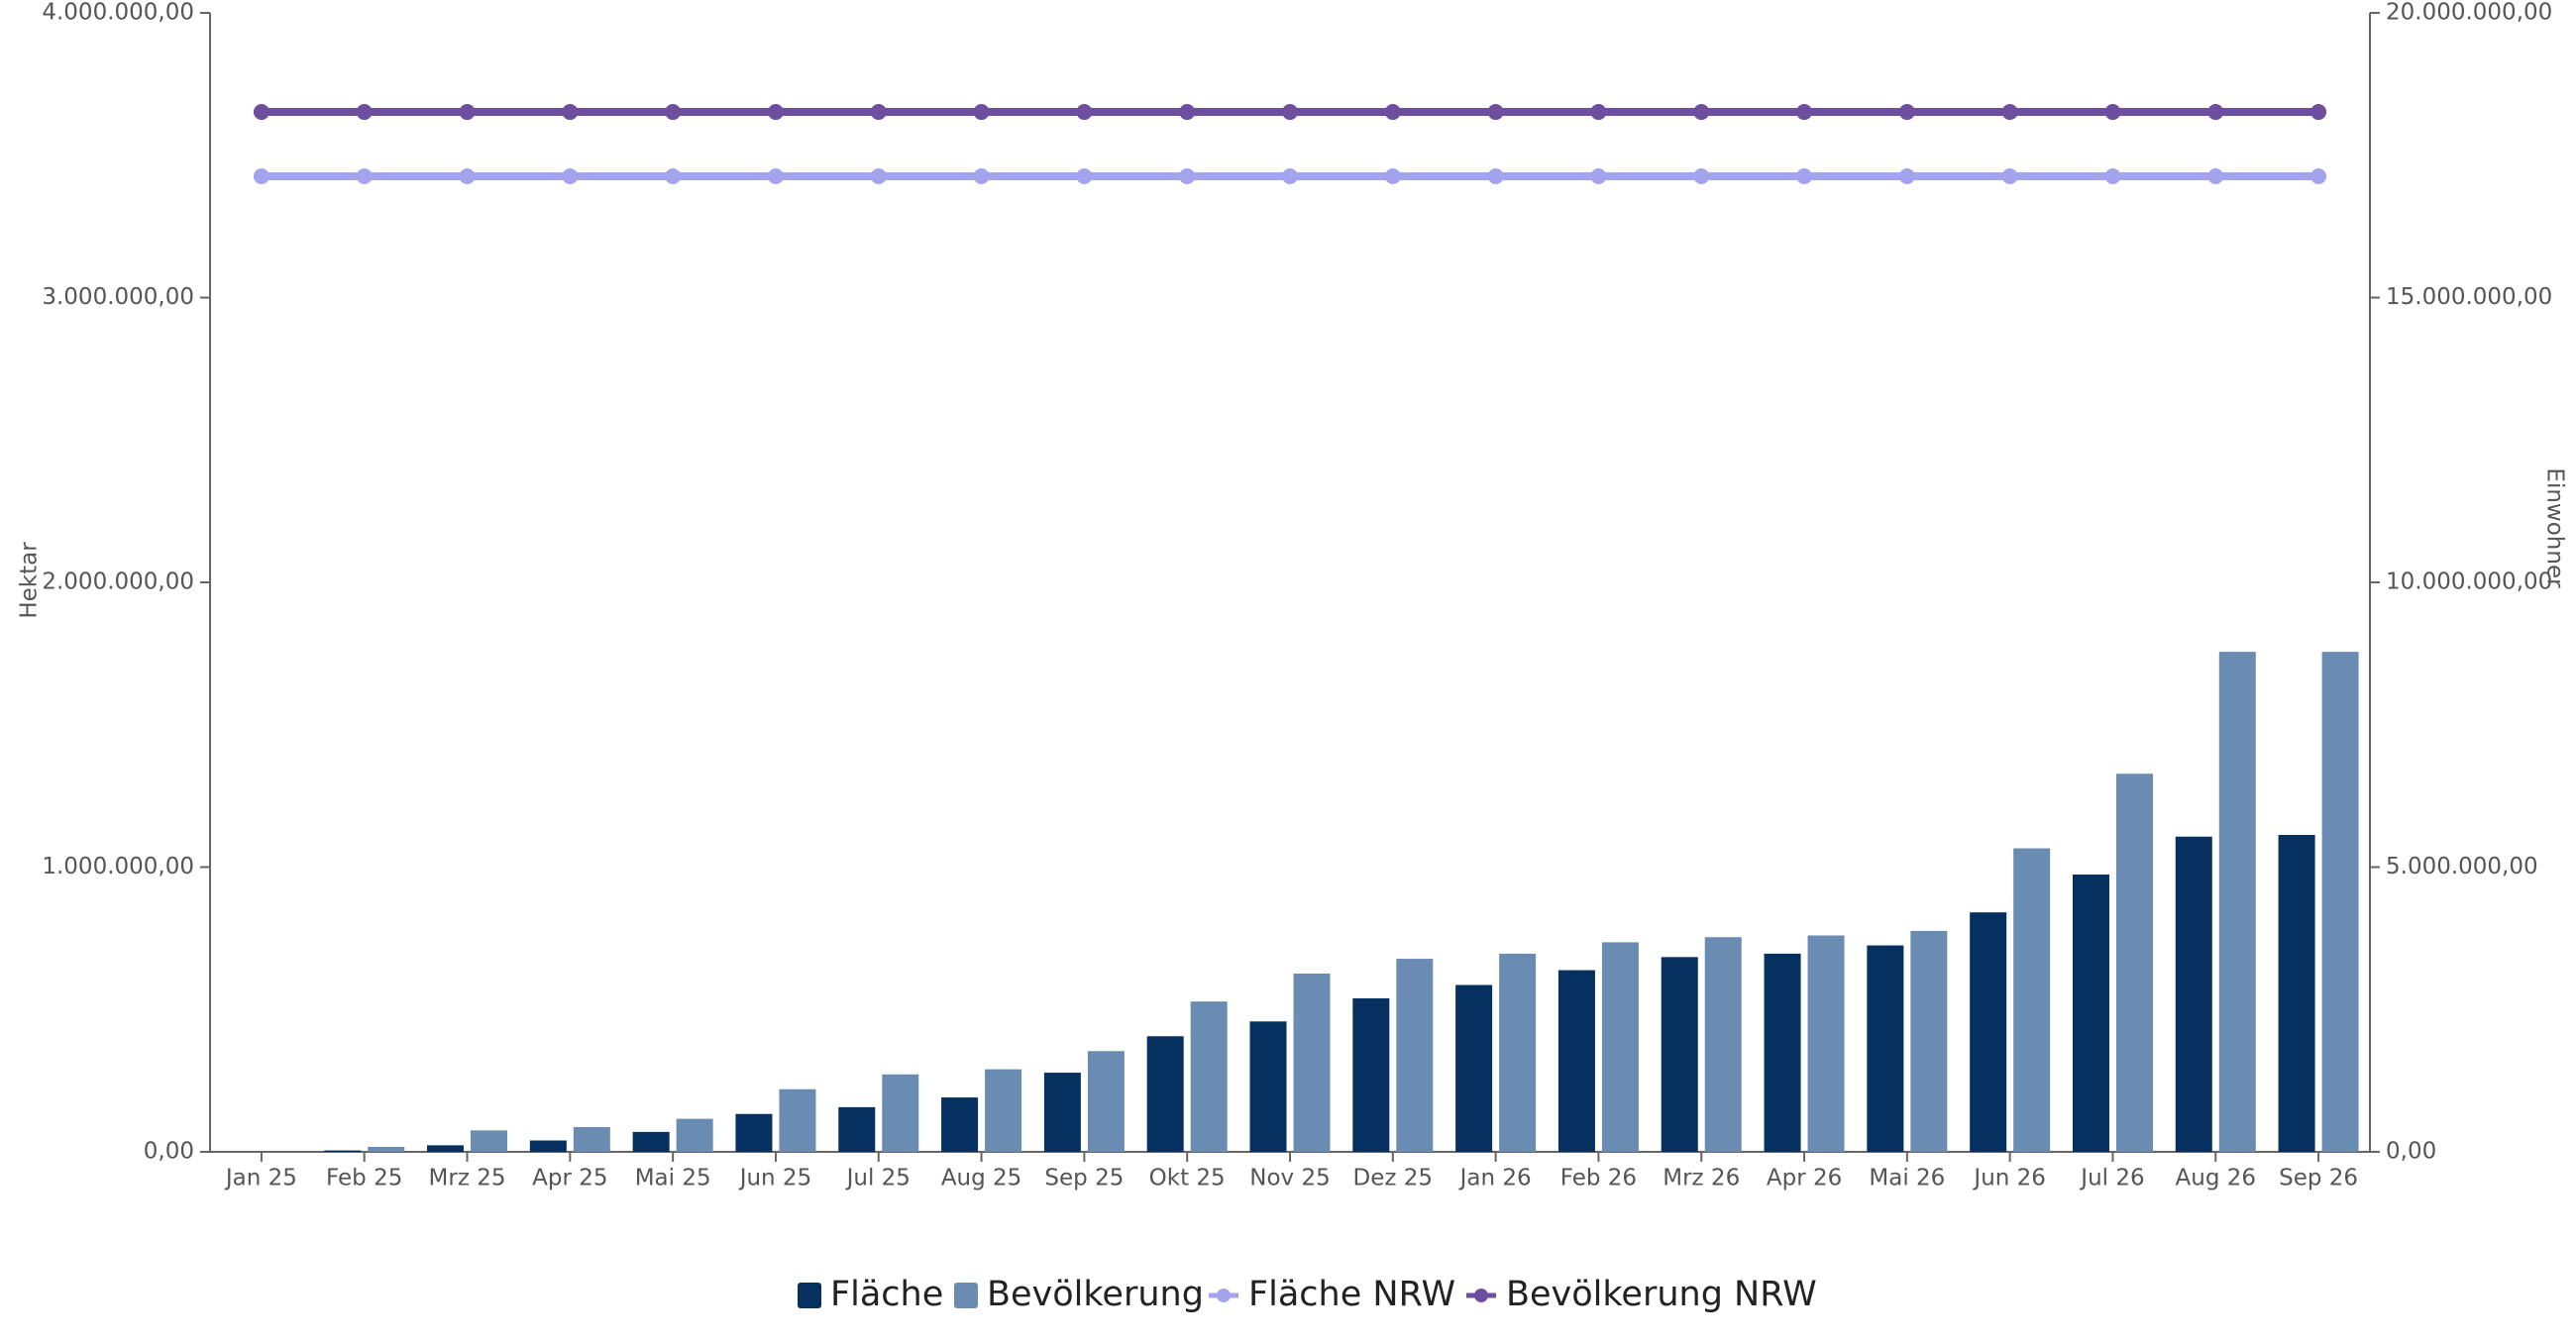 This screenshot has width=2576, height=1343. Describe the element at coordinates (673, 1178) in the screenshot. I see `x-tick-label: Mai 25` at that location.